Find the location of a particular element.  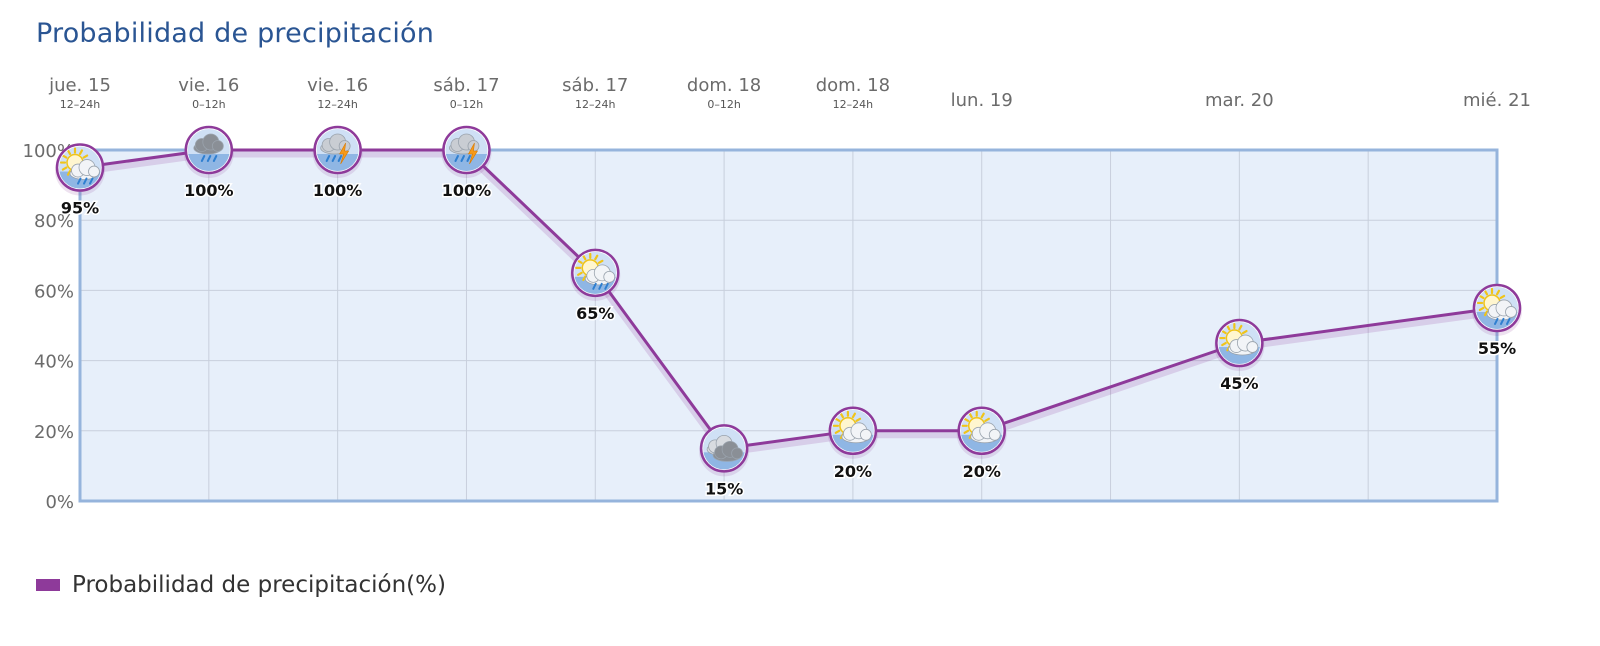

chart-legend: Probabilidad de precipitación(%) is located at coordinates (241, 585).